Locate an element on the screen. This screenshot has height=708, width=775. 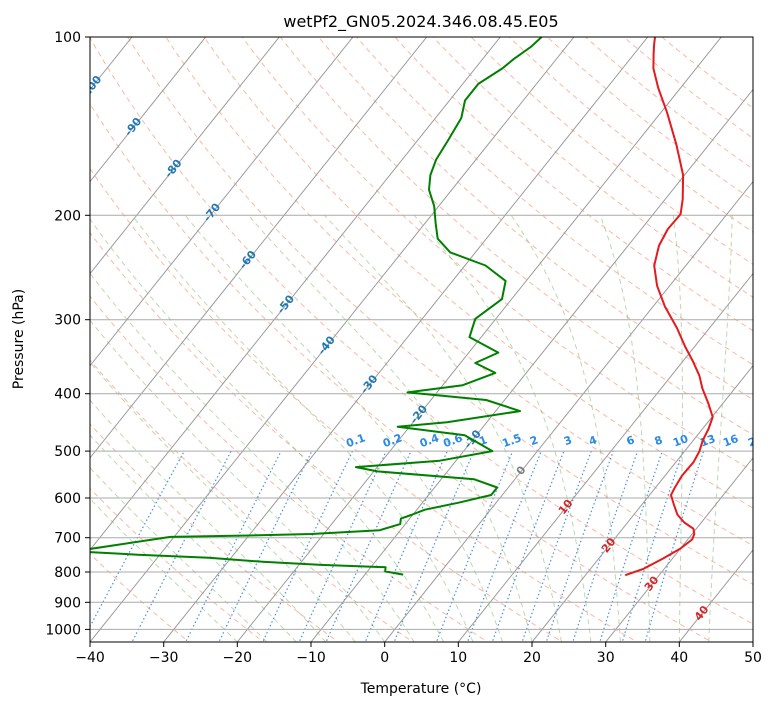
temperature-profile-line is located at coordinates (669, 307).